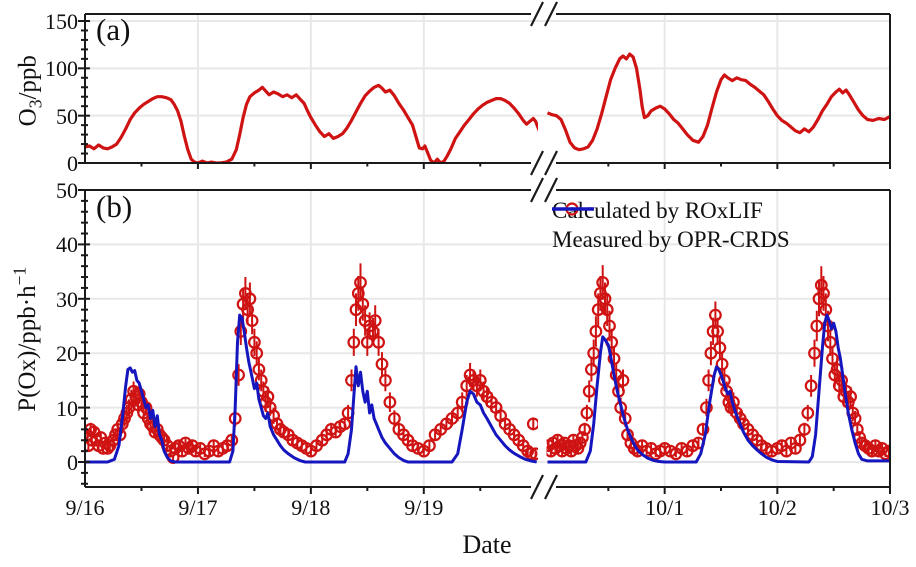 The image size is (916, 567). Describe the element at coordinates (424, 507) in the screenshot. I see `x-tick-label: 9/19` at that location.